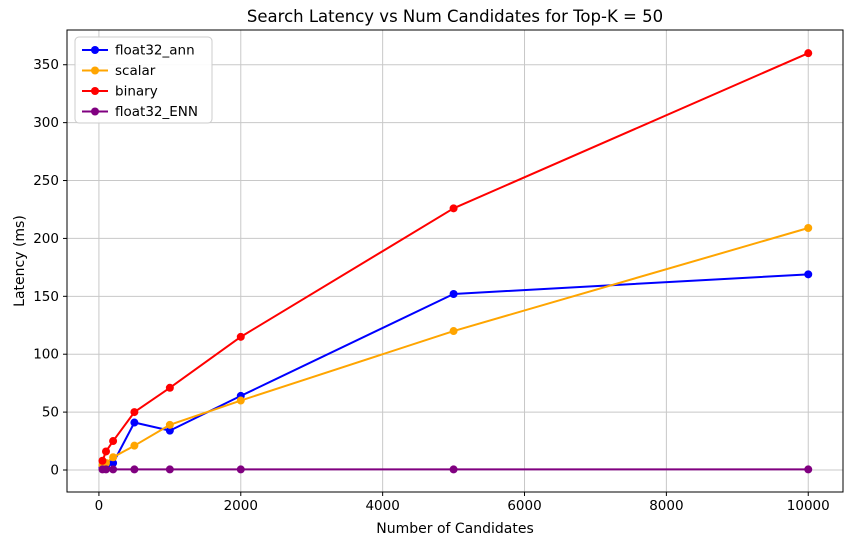  Describe the element at coordinates (46, 297) in the screenshot. I see `y-tick-label-150: 150` at that location.